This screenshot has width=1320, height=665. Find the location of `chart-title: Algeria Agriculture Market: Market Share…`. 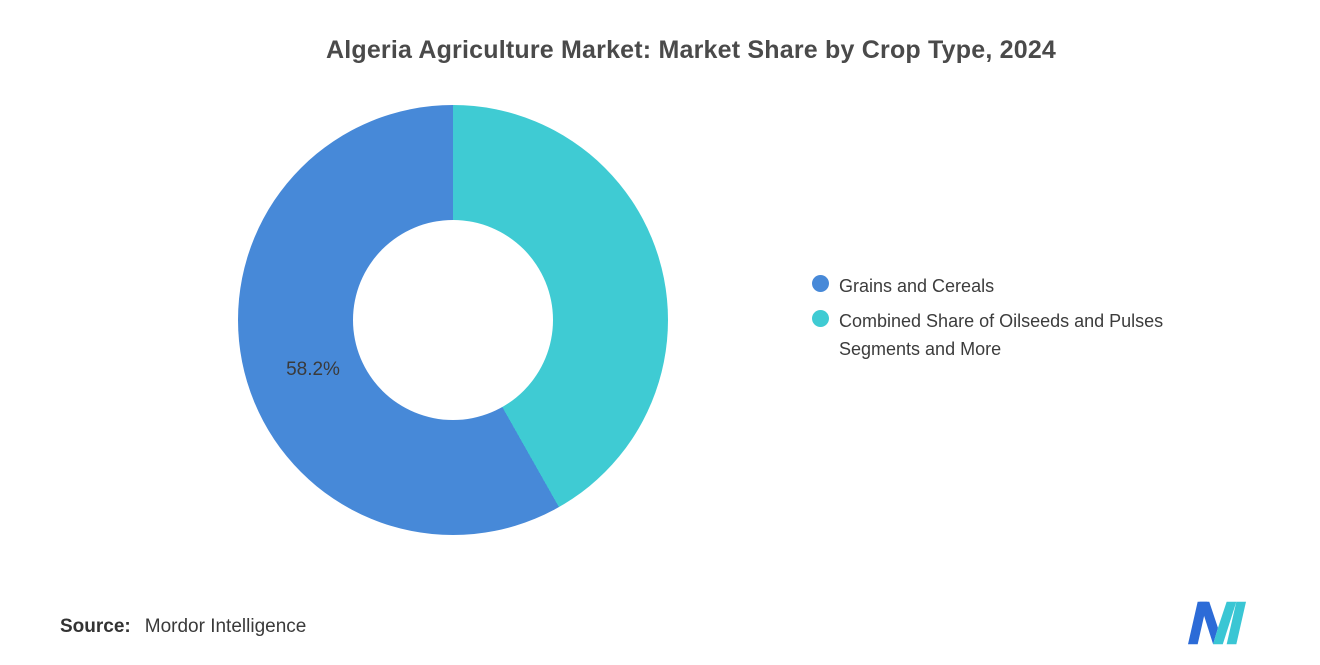

chart-title: Algeria Agriculture Market: Market Share… is located at coordinates (691, 50).